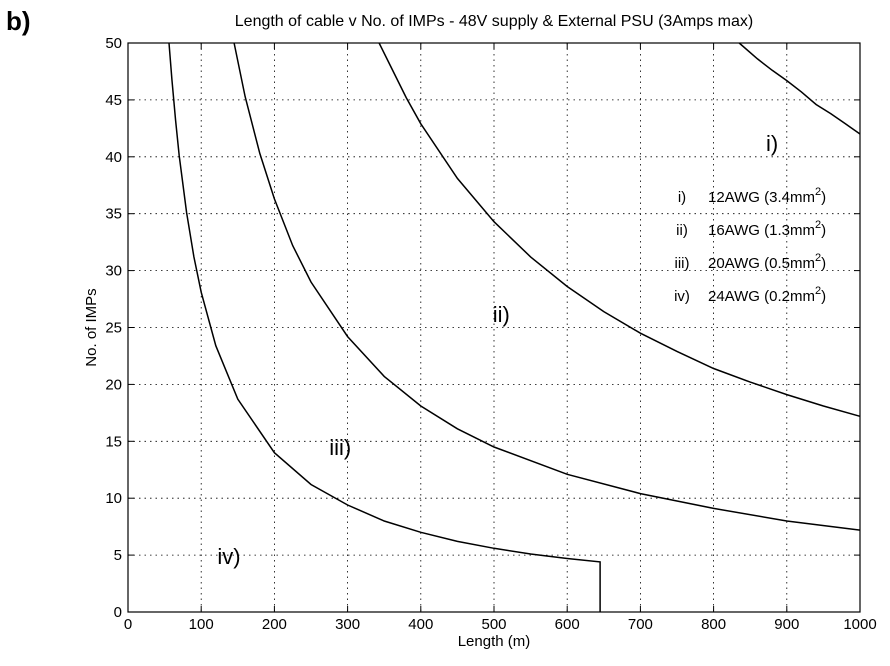  I want to click on x-tick-label: 700, so click(640, 624).